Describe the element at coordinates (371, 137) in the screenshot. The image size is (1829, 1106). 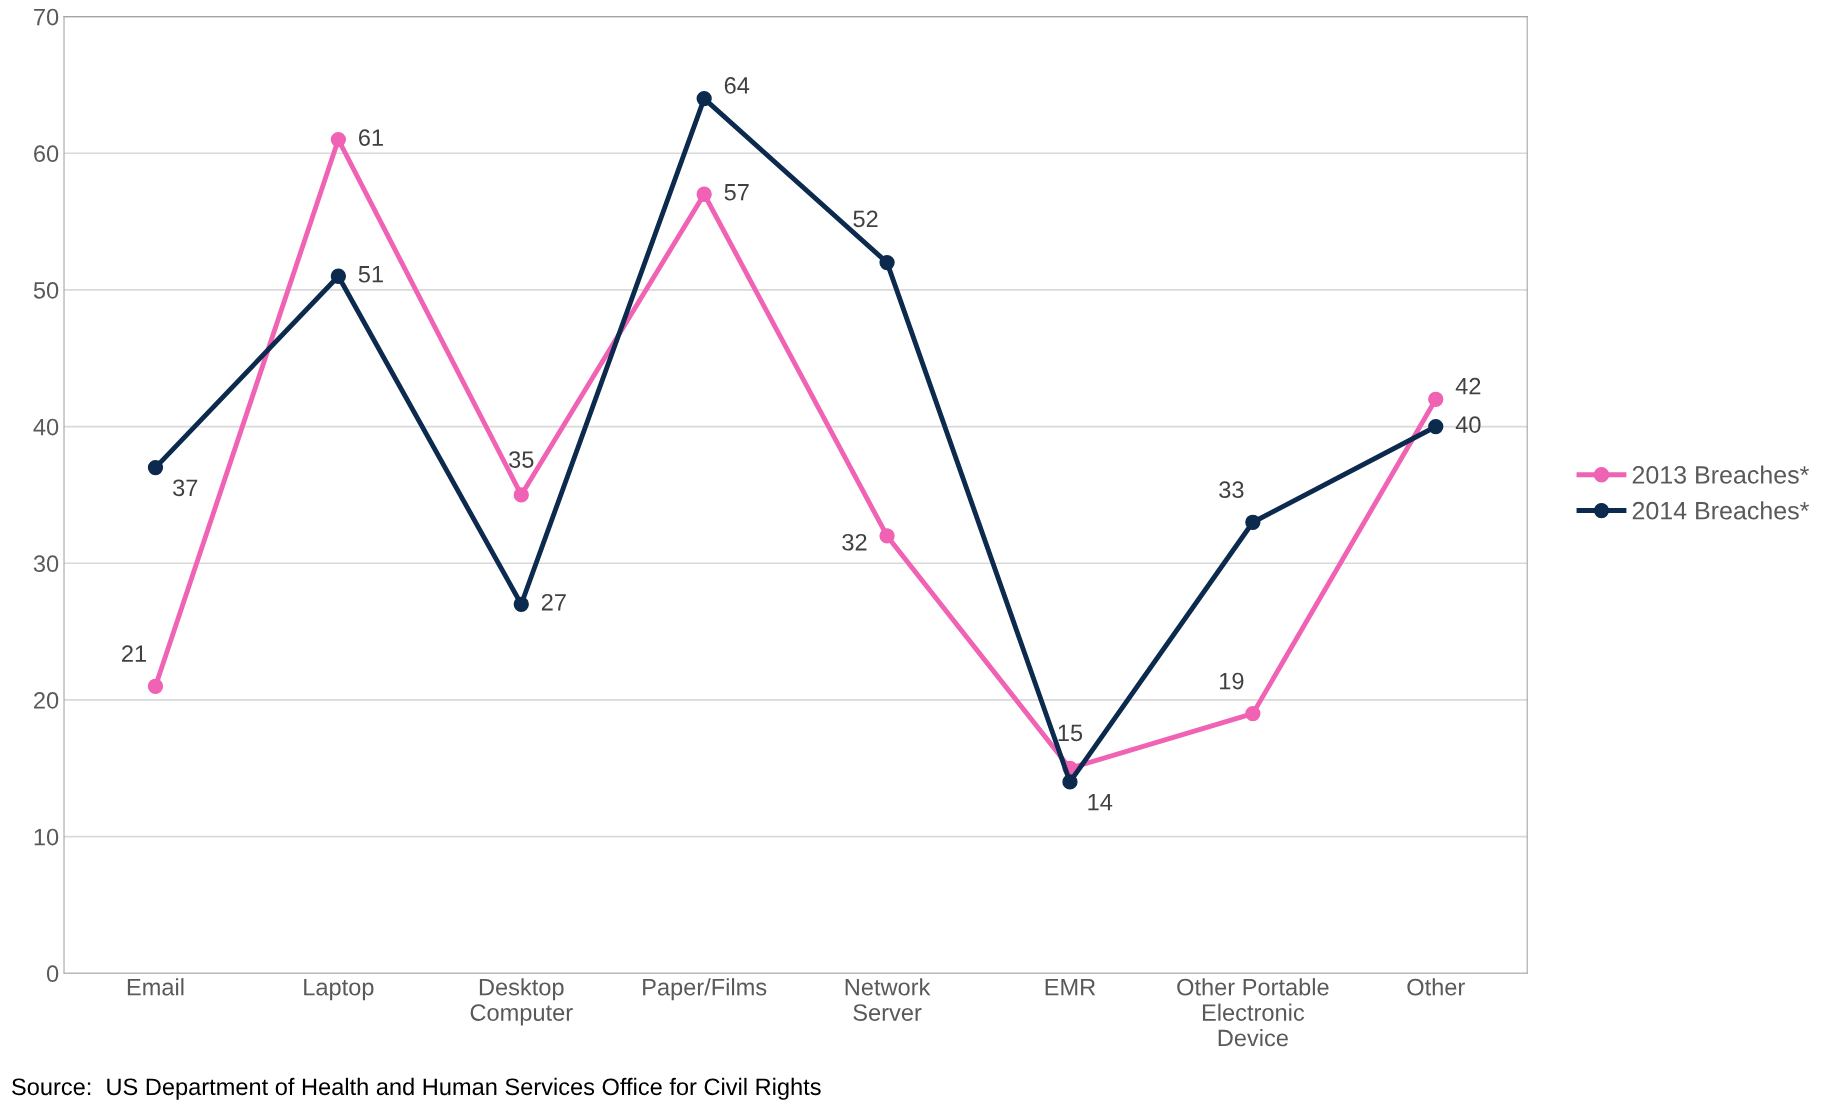
I see `data-label: 61` at that location.